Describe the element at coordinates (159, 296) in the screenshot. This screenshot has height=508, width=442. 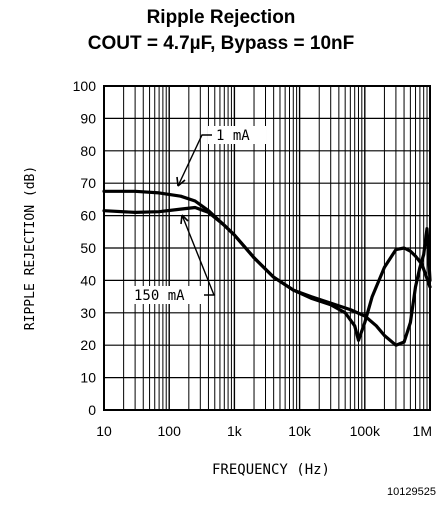
I see `annotation-150ma-label: 150 mA` at that location.